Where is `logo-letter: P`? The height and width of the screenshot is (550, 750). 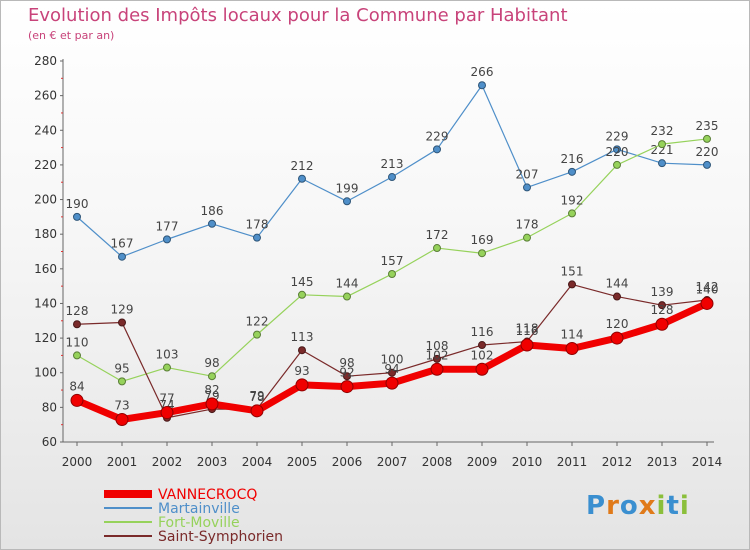 logo-letter: P is located at coordinates (596, 506).